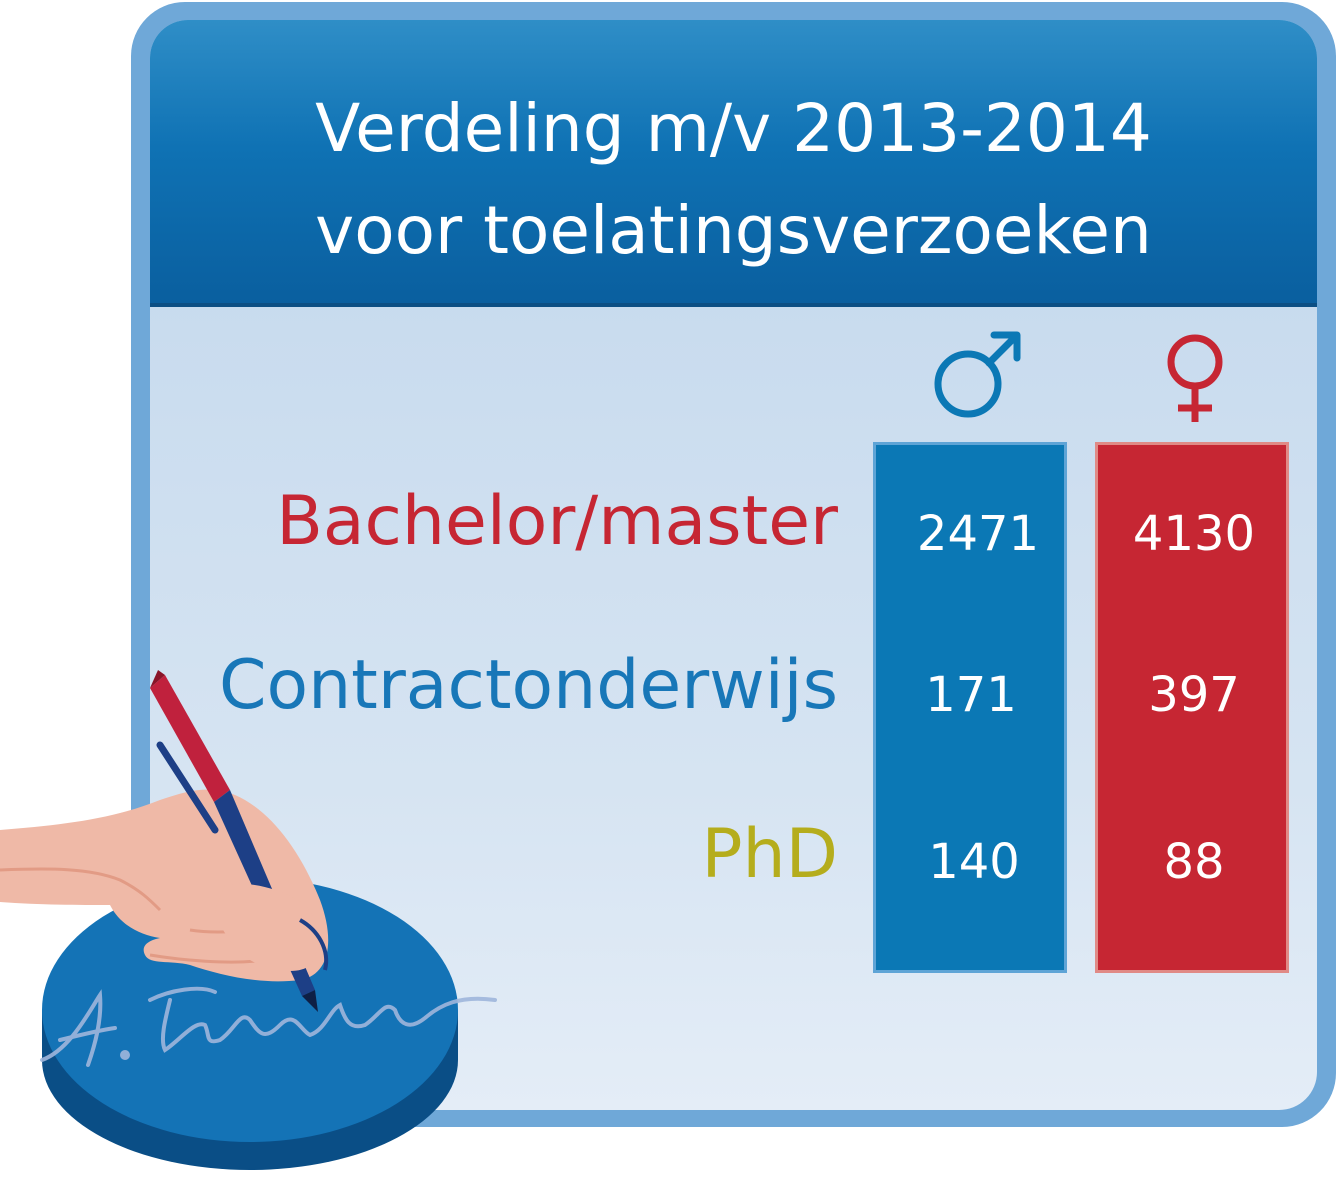 The height and width of the screenshot is (1185, 1338). Describe the element at coordinates (557, 521) in the screenshot. I see `row-label-bachelor-master: Bachelor/master` at that location.